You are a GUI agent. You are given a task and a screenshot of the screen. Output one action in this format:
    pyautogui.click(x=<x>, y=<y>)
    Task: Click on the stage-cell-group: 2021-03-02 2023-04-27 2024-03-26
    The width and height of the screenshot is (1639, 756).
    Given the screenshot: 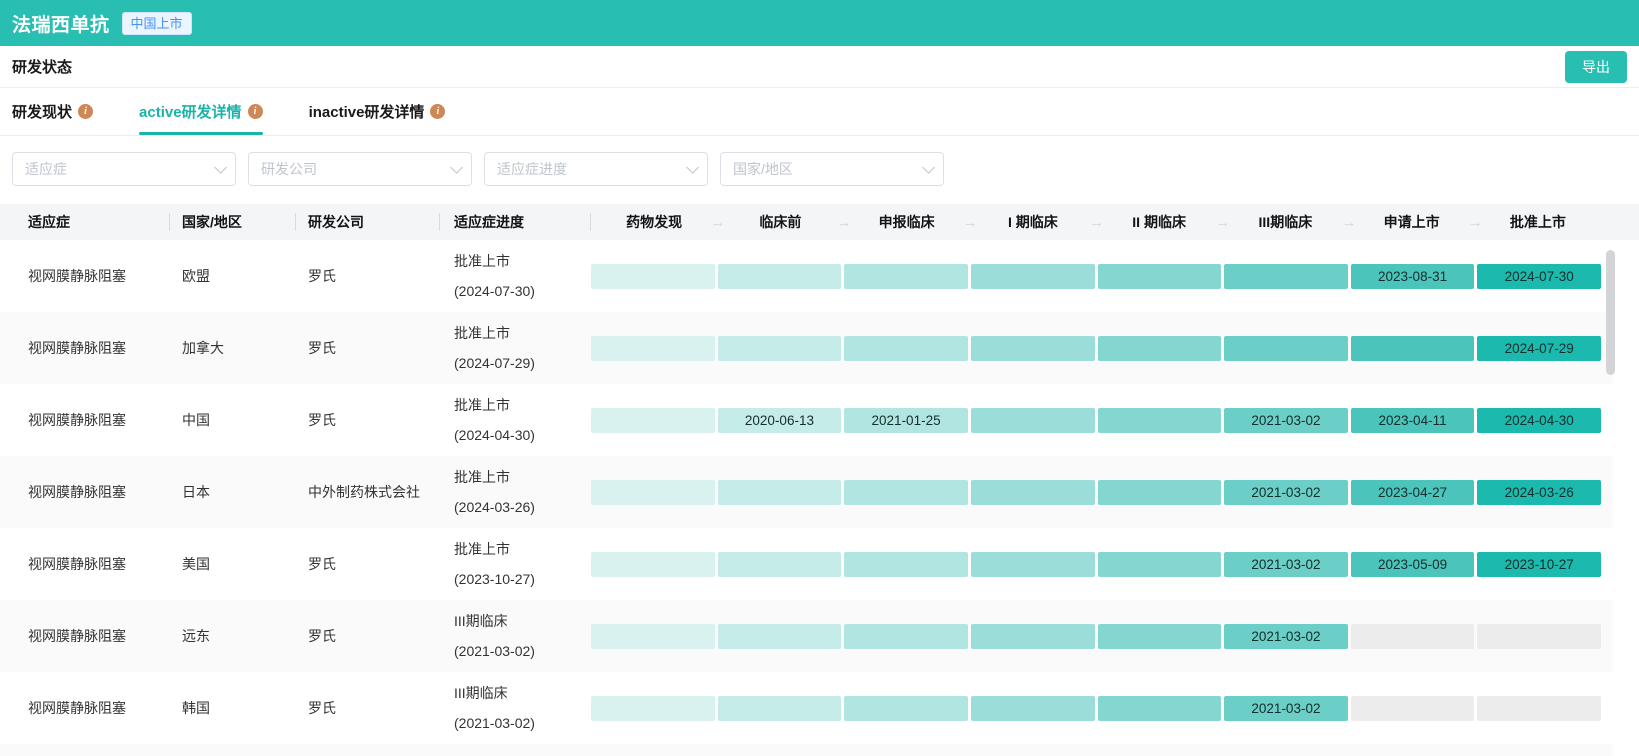 What is the action you would take?
    pyautogui.click(x=1096, y=492)
    